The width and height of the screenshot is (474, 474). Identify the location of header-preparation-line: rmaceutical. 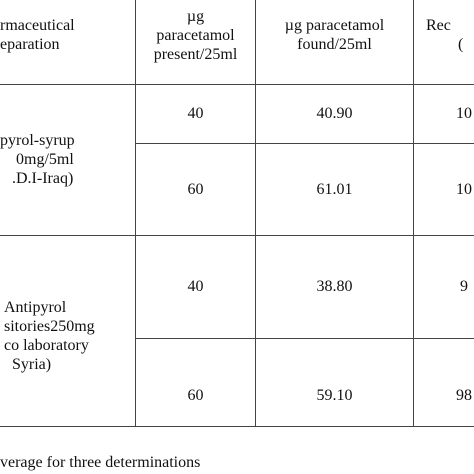
(37, 25).